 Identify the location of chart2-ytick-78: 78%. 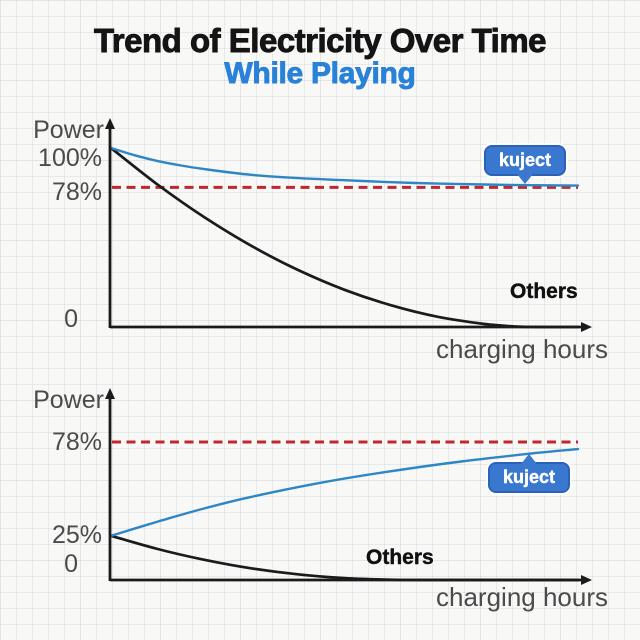
(76, 442).